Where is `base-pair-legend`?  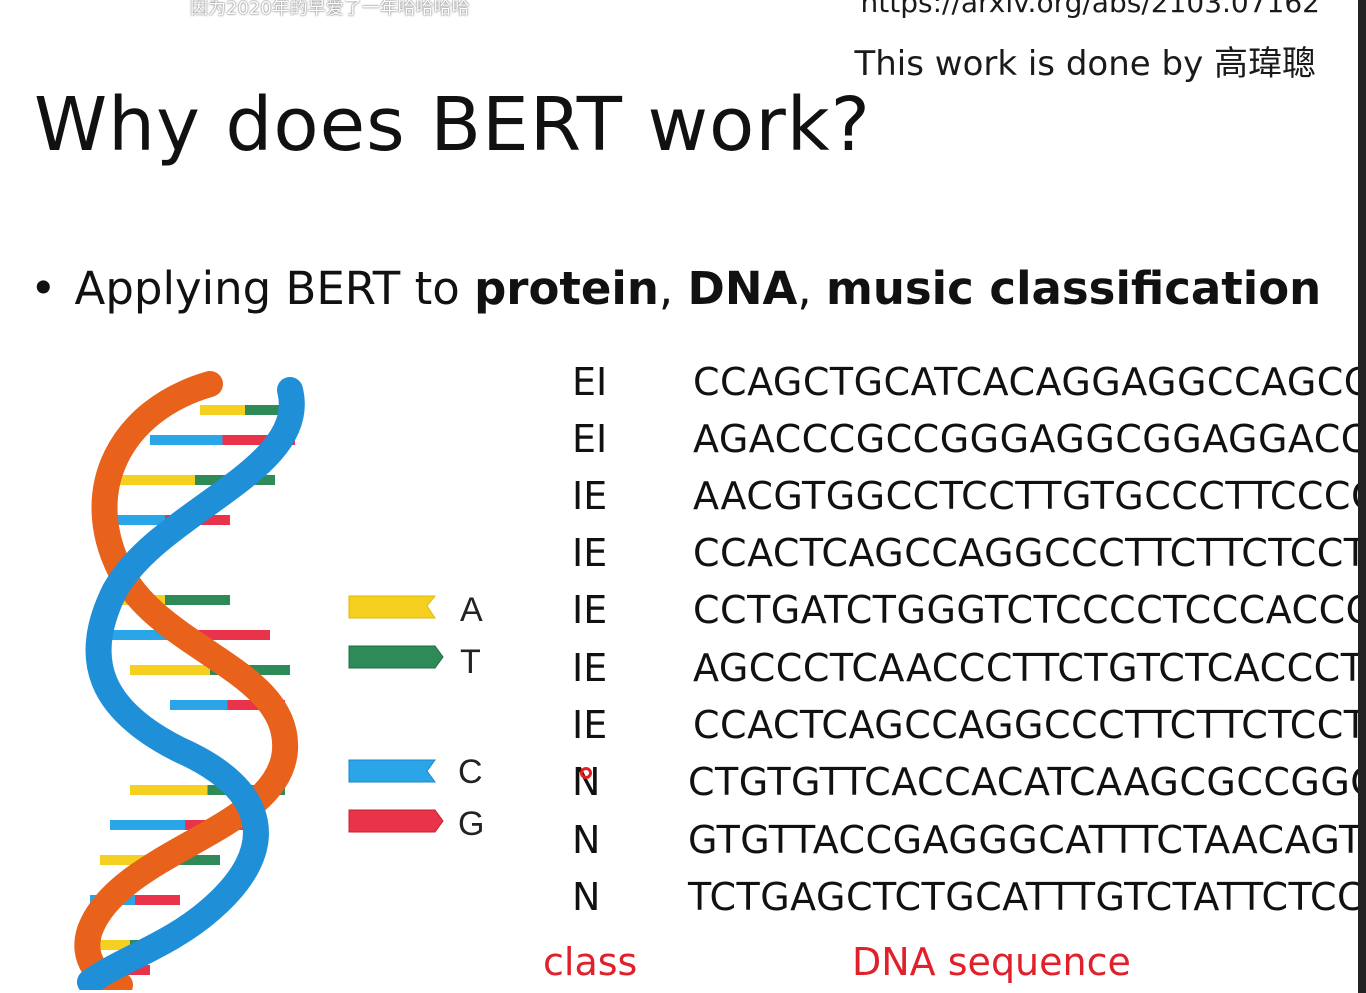 base-pair-legend is located at coordinates (396, 714).